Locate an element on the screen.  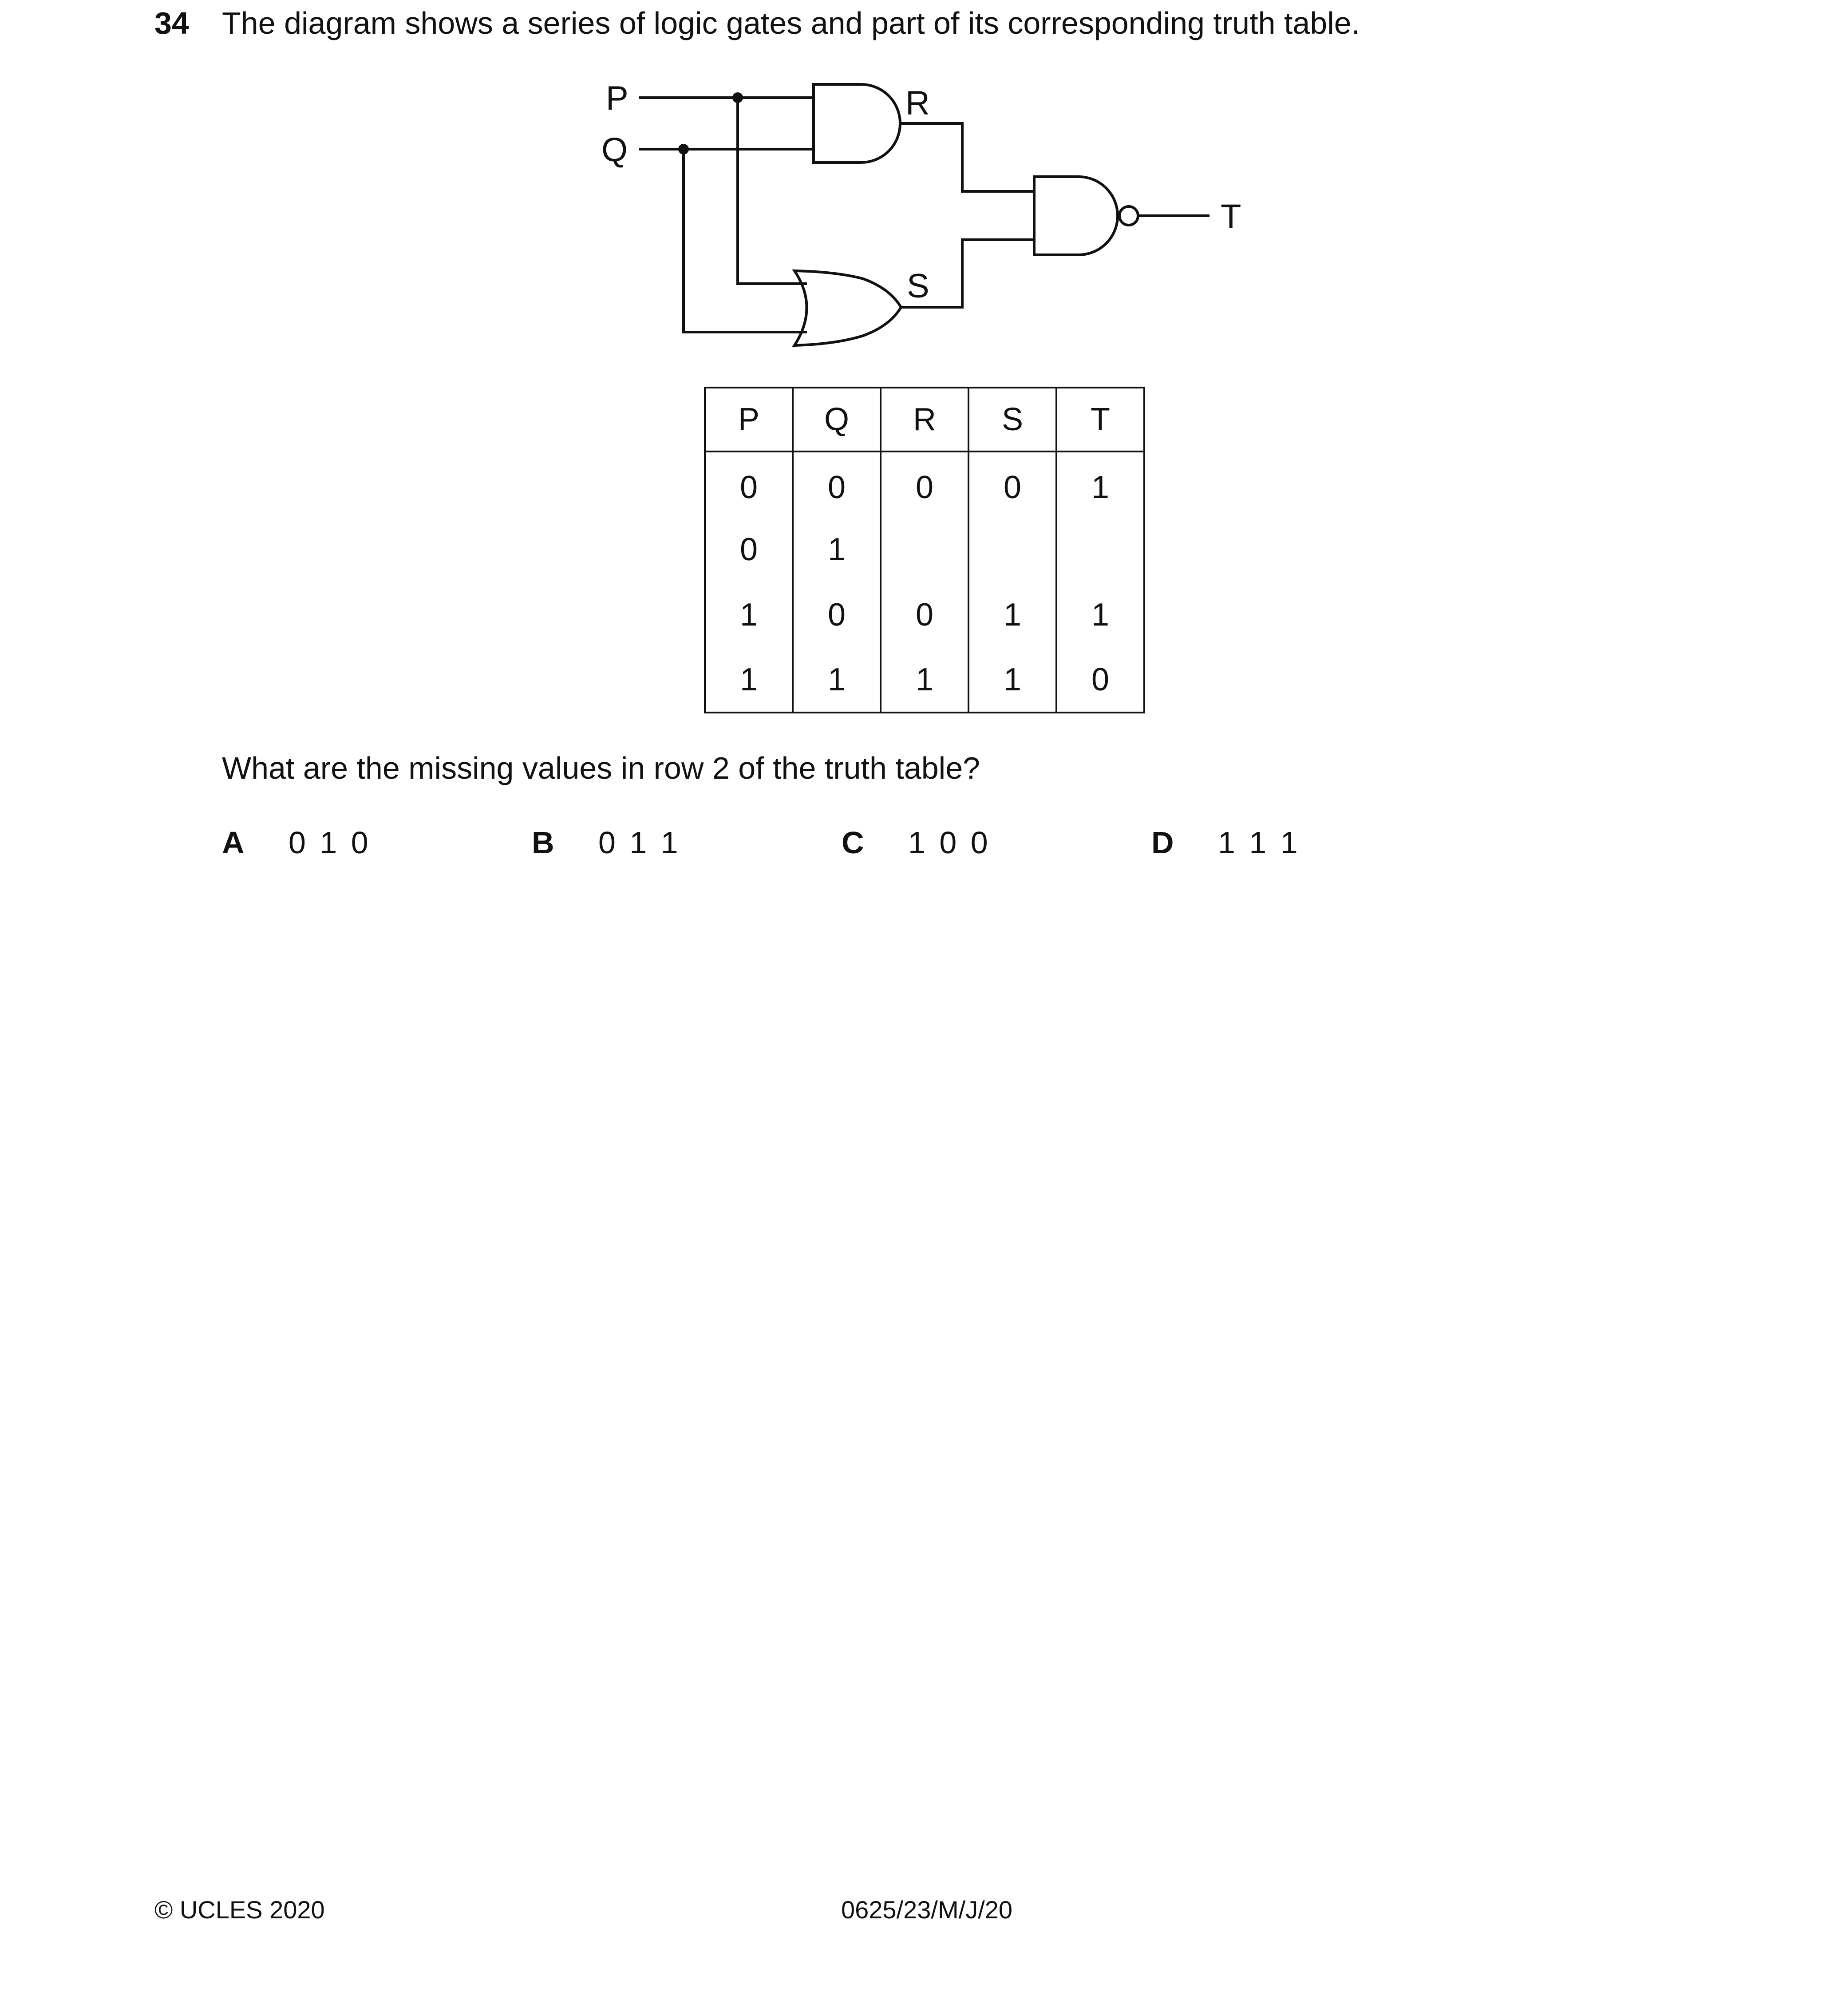
truth-table: P Q R S T 0 0 0 0 1 0 1 1 0 0 1 1 is located at coordinates (924, 550).